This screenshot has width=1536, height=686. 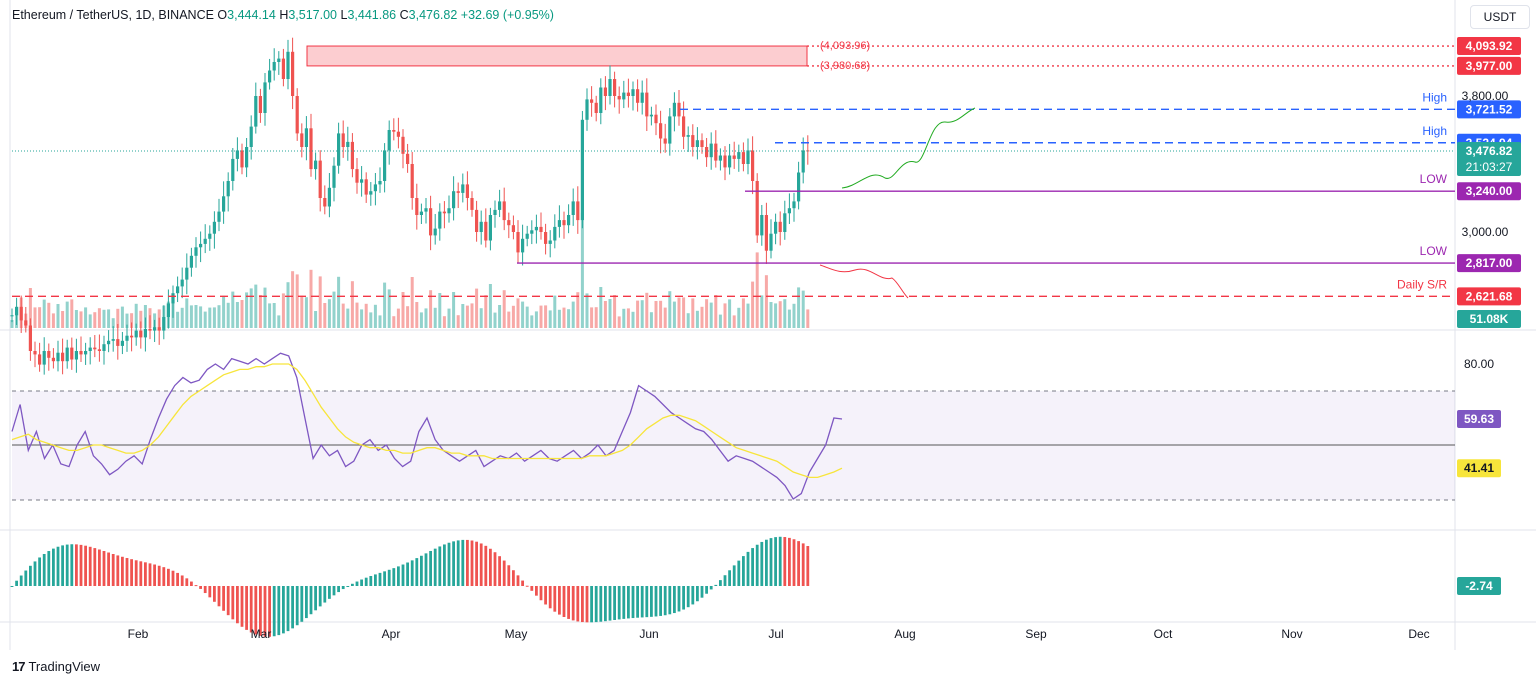 What do you see at coordinates (251, 15) in the screenshot?
I see `open-value: 3,444.14` at bounding box center [251, 15].